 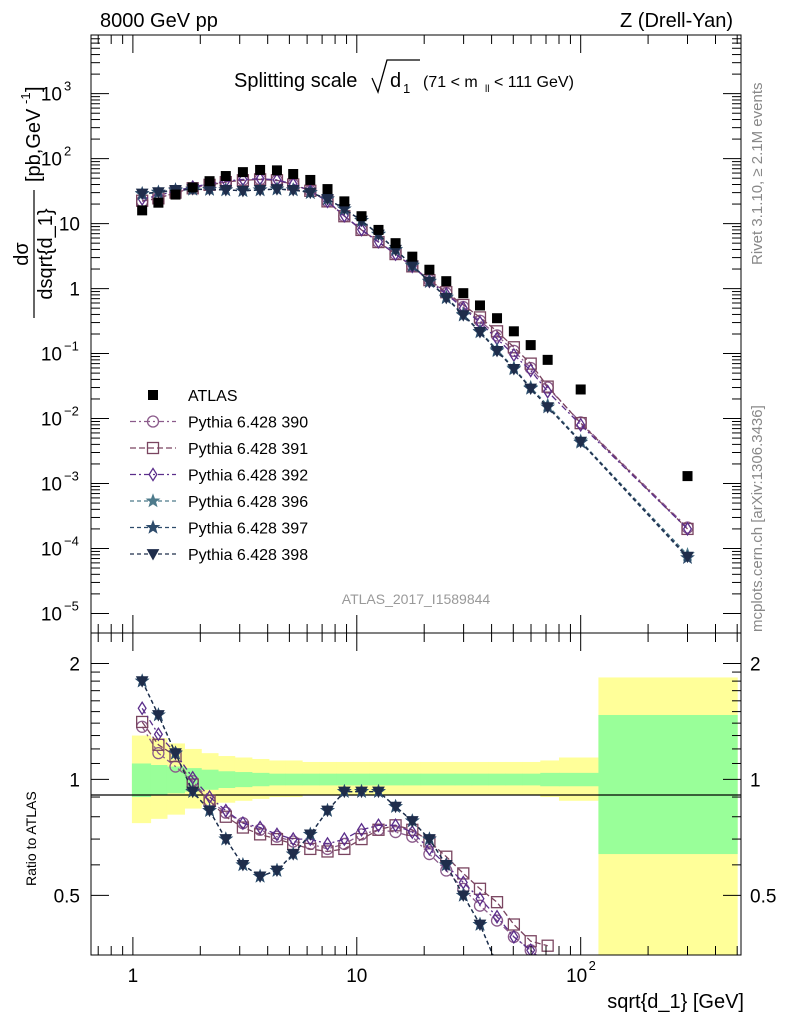 I want to click on main-y-tick-exponent: −2, so click(x=71, y=411).